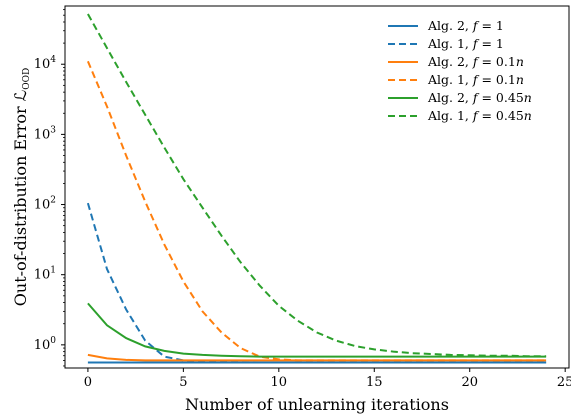  I want to click on x-tick-label-20: 20, so click(469, 382).